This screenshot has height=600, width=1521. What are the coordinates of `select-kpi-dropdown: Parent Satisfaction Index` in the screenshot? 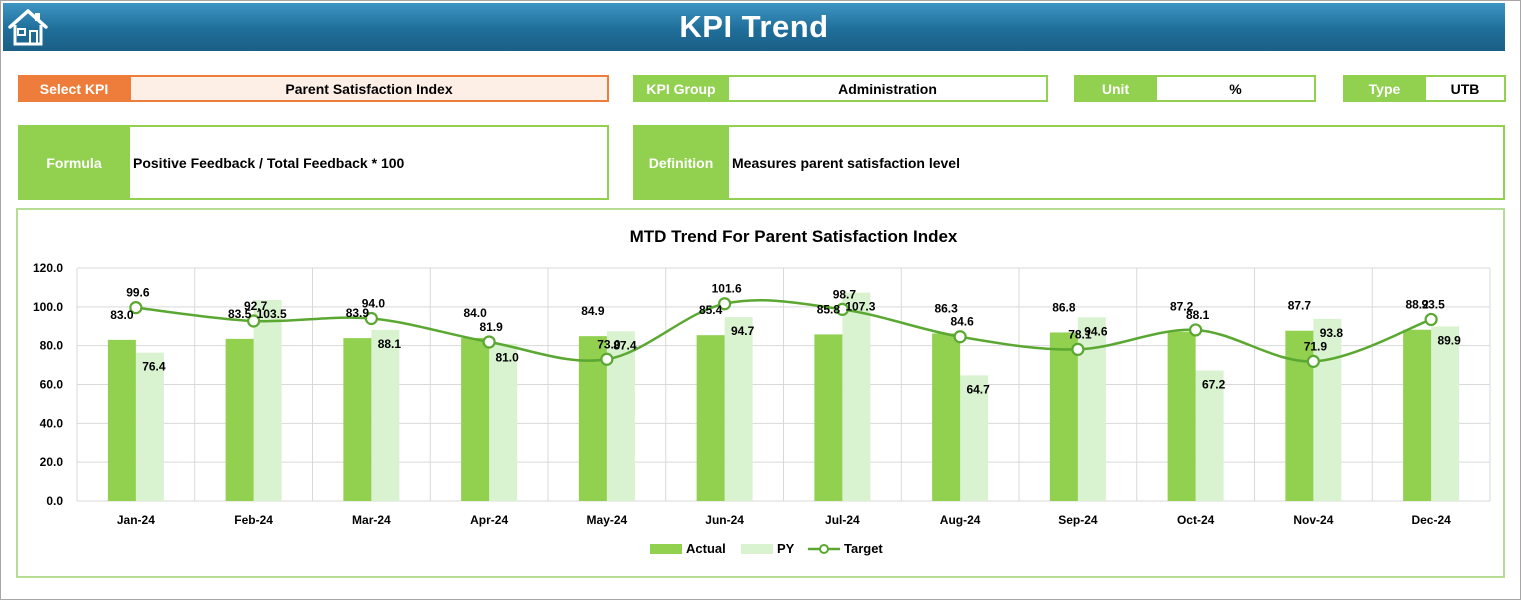 It's located at (369, 88).